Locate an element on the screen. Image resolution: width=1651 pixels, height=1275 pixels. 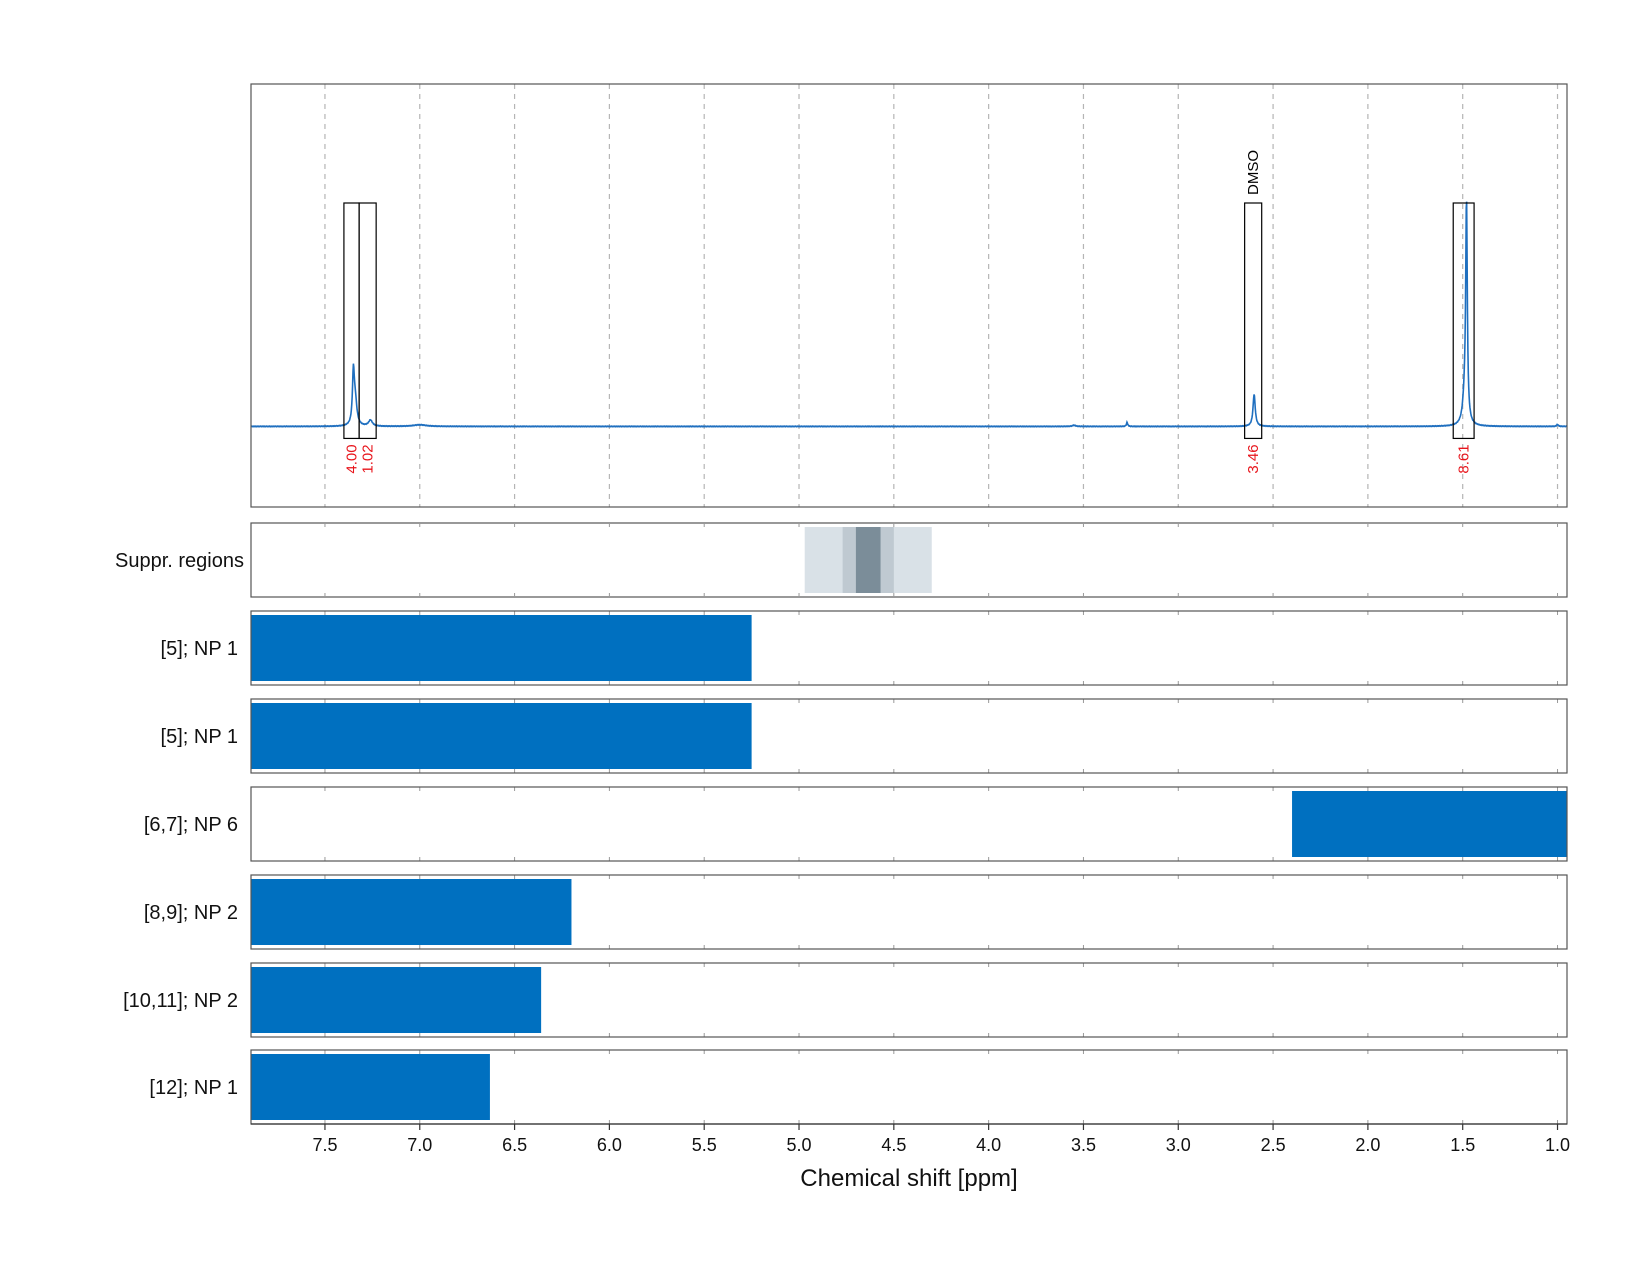
assignment-row: [8,9]; NP 2 is located at coordinates (856, 912).